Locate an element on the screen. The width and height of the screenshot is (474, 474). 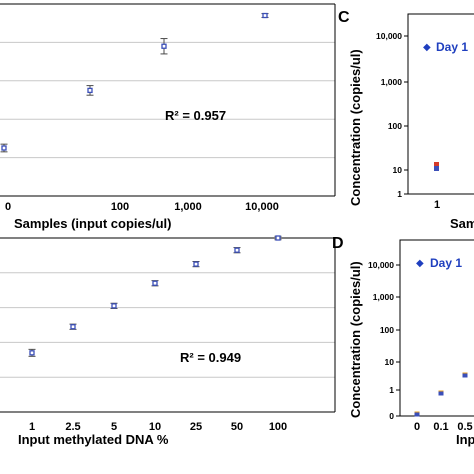
panel-d-x-tick-label-0: 0 is located at coordinates (417, 427).